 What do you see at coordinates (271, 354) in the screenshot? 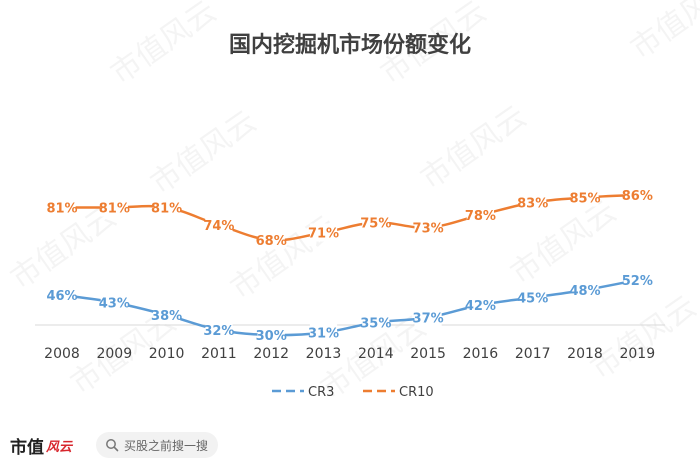
I see `x-tick-label: 2012` at bounding box center [271, 354].